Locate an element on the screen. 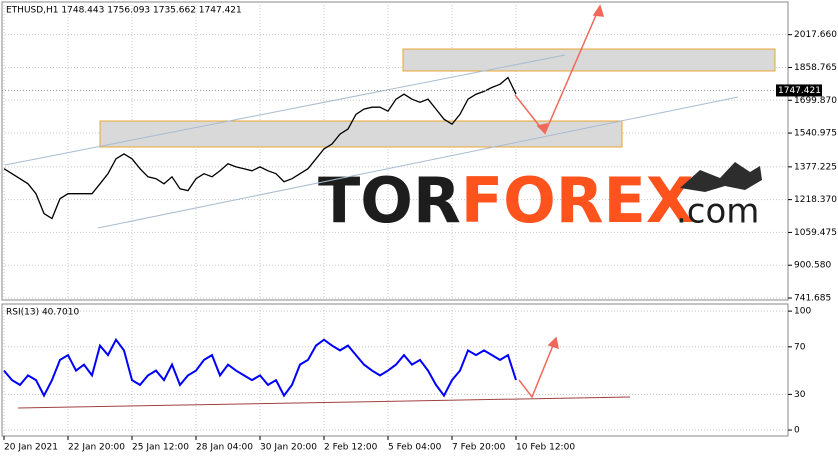  watermark: TORFOREX .com is located at coordinates (540, 199).